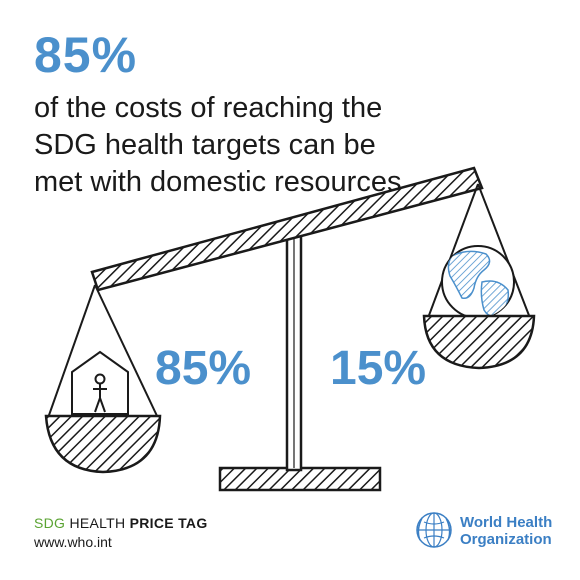 The width and height of the screenshot is (580, 580). I want to click on left-pan, so click(103, 444).